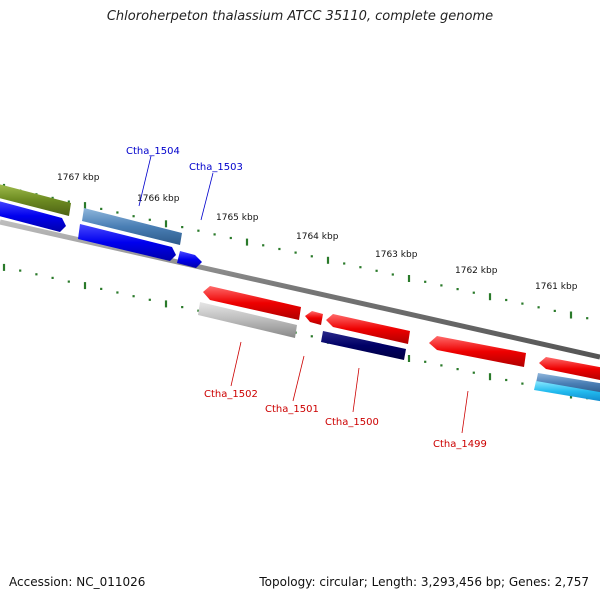 This screenshot has width=600, height=600. What do you see at coordinates (158, 199) in the screenshot?
I see `kbp-label: 1766 kbp` at bounding box center [158, 199].